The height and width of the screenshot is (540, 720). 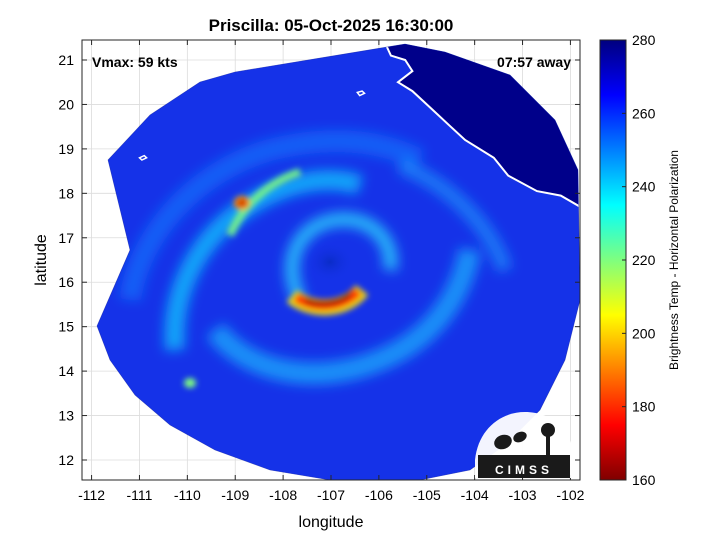 What do you see at coordinates (475, 495) in the screenshot?
I see `x-tick-label: -104` at bounding box center [475, 495].